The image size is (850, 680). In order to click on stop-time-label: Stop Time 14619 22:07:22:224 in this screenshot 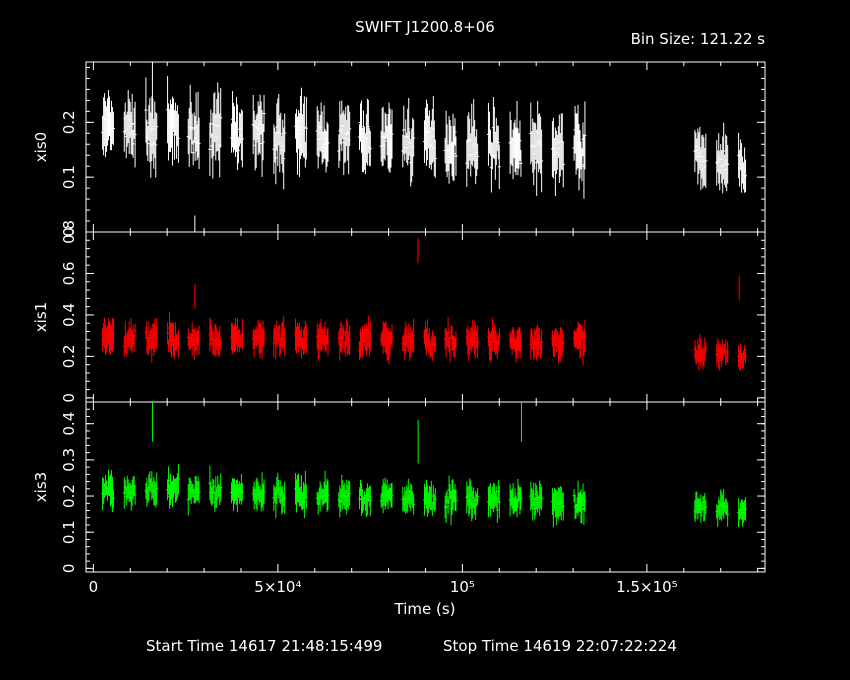, I will do `click(560, 646)`.